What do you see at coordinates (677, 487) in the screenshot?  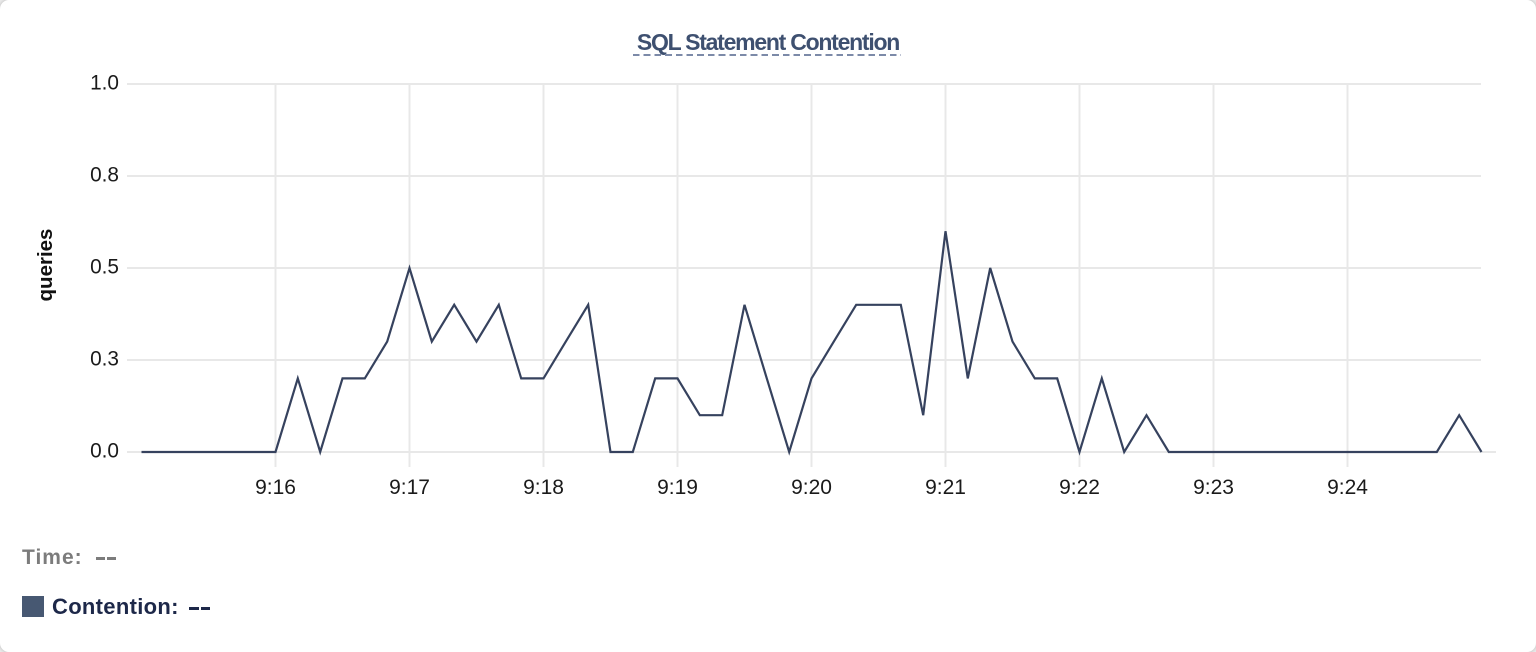 I see `svg-text: 9:19` at bounding box center [677, 487].